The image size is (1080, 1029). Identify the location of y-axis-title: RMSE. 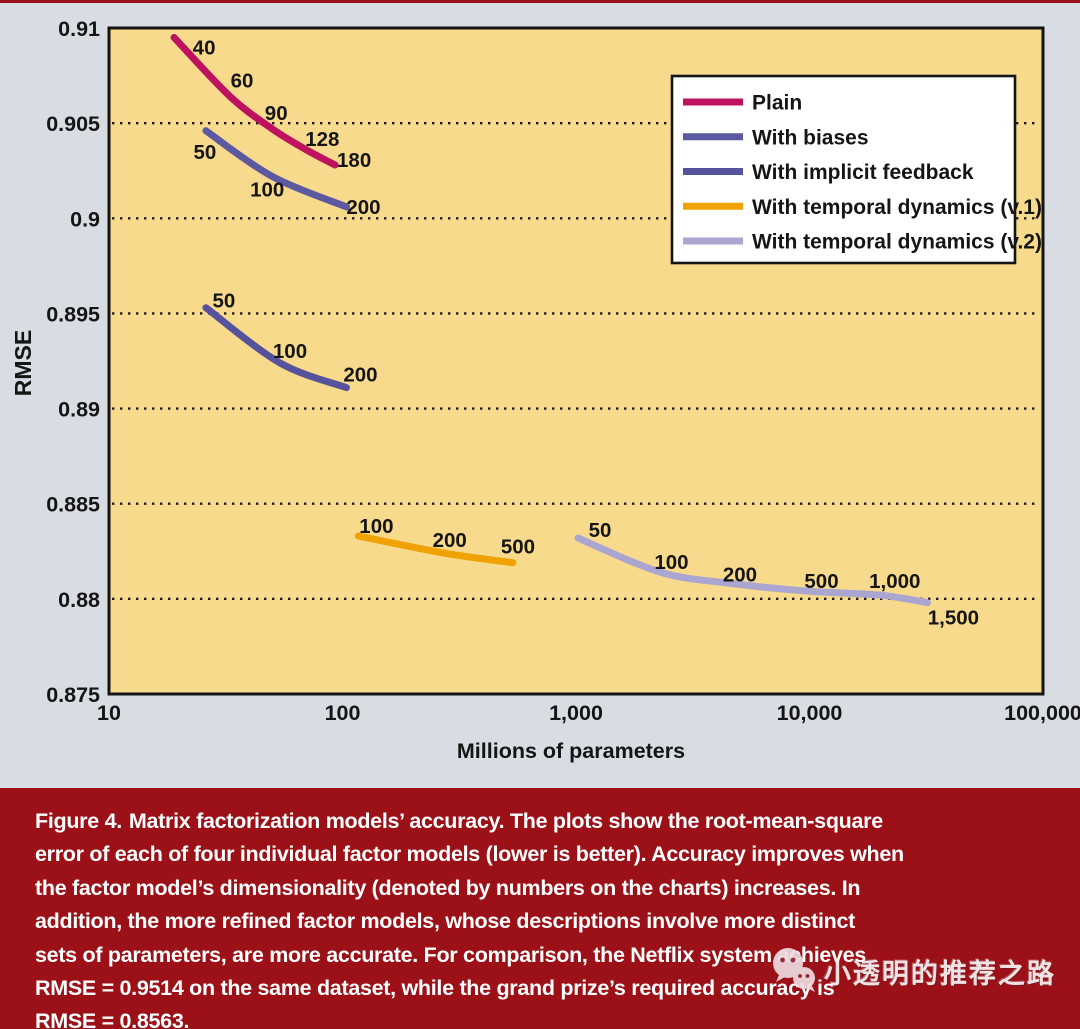
(23, 363).